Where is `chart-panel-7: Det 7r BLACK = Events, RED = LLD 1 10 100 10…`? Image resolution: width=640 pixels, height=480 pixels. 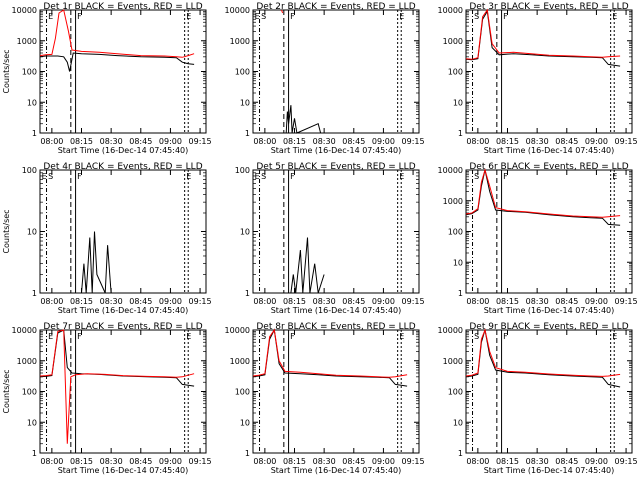
chart-panel-7: Det 7r BLACK = Events, RED = LLD 1 10 100 10… is located at coordinates (107, 398).